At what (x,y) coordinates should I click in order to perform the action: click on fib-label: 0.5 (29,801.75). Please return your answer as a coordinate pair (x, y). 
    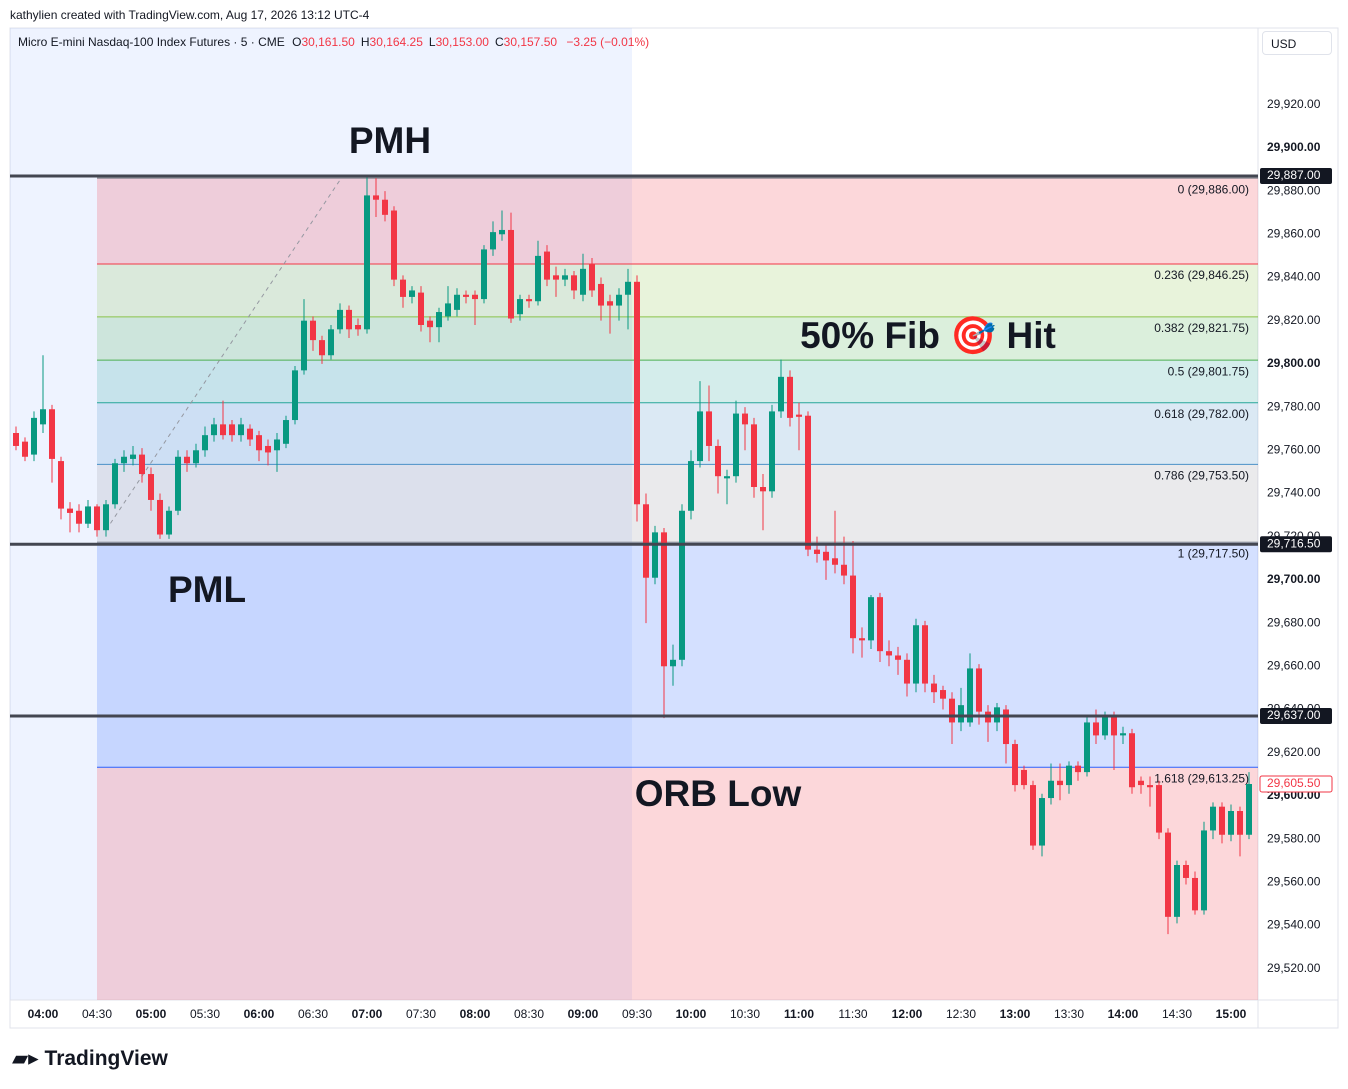
    Looking at the image, I should click on (1208, 371).